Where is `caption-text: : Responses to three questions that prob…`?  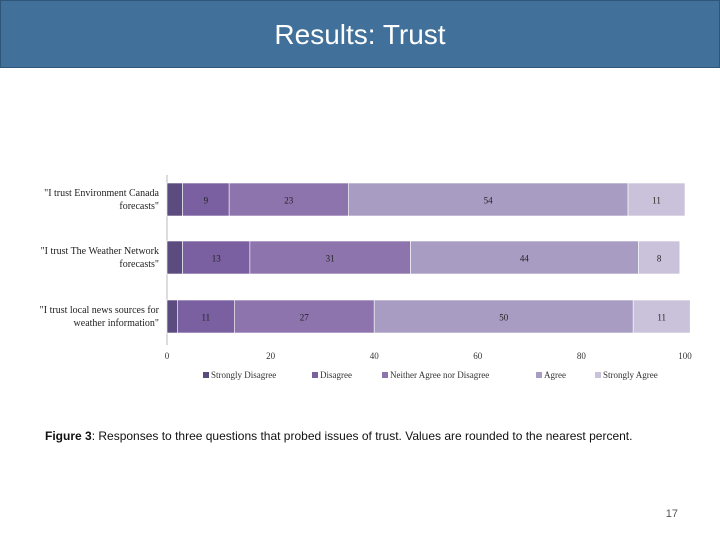
caption-text: : Responses to three questions that prob… is located at coordinates (362, 436).